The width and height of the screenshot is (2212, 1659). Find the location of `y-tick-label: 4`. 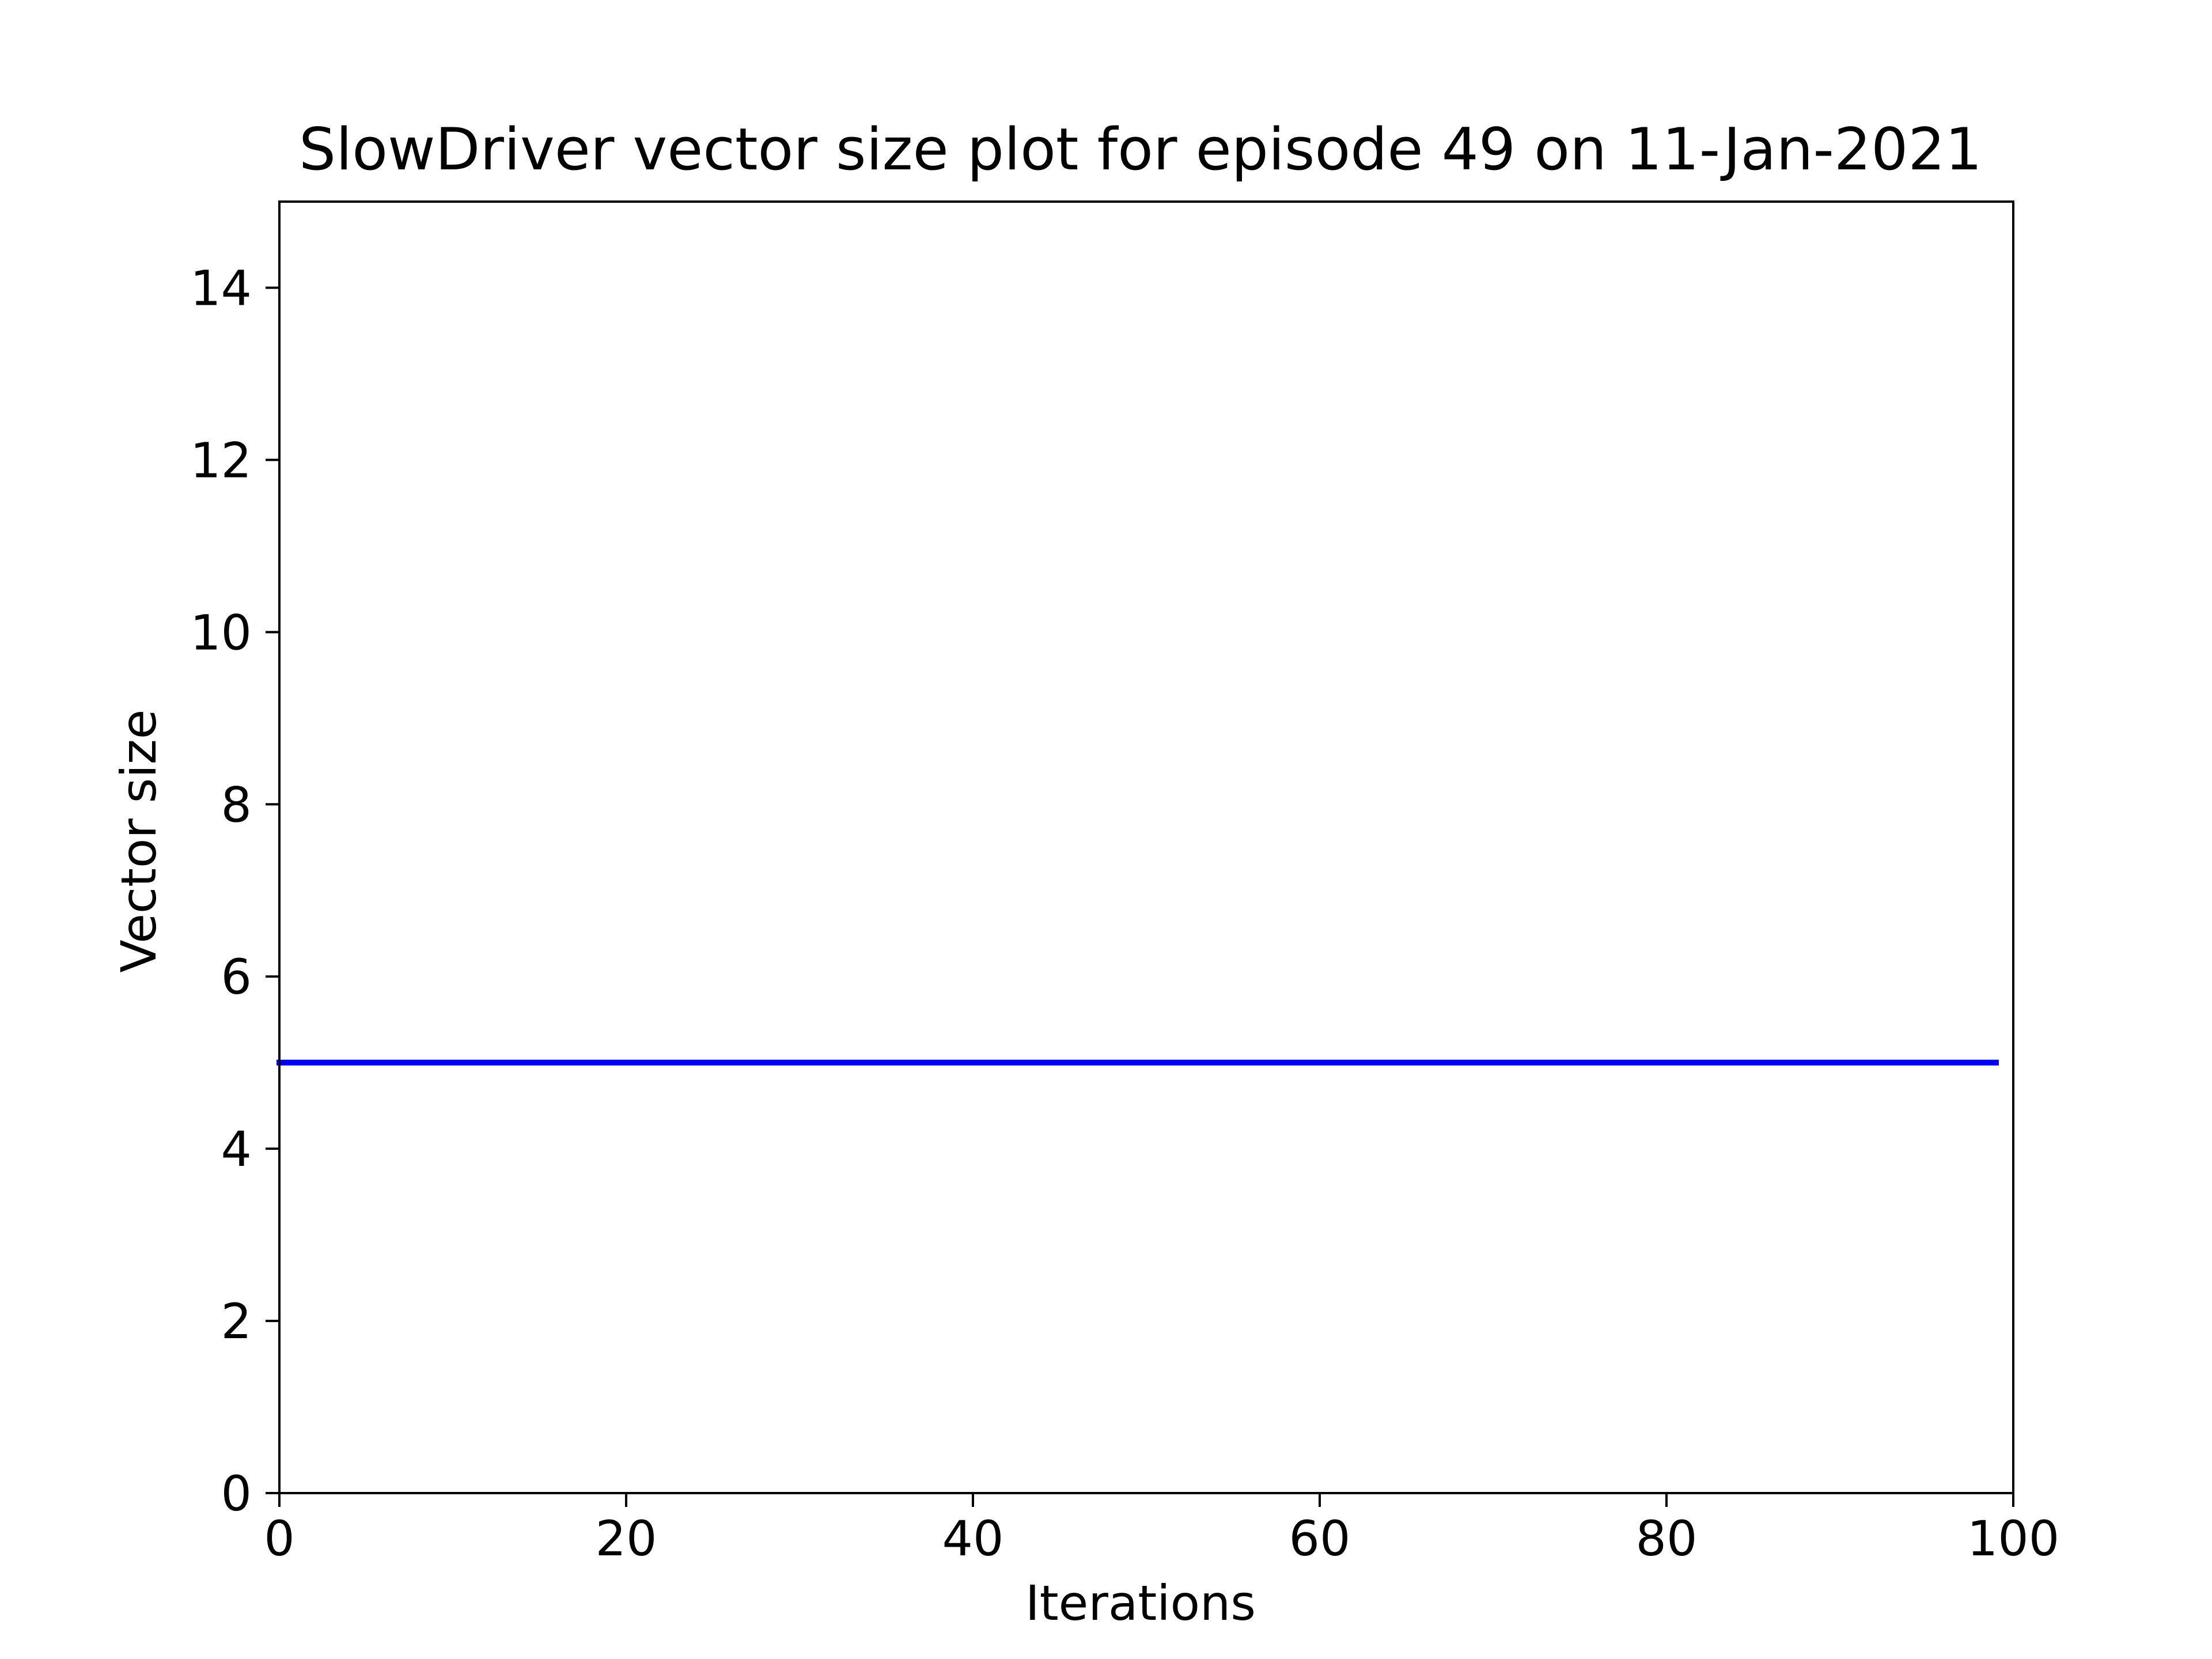

y-tick-label: 4 is located at coordinates (236, 1149).